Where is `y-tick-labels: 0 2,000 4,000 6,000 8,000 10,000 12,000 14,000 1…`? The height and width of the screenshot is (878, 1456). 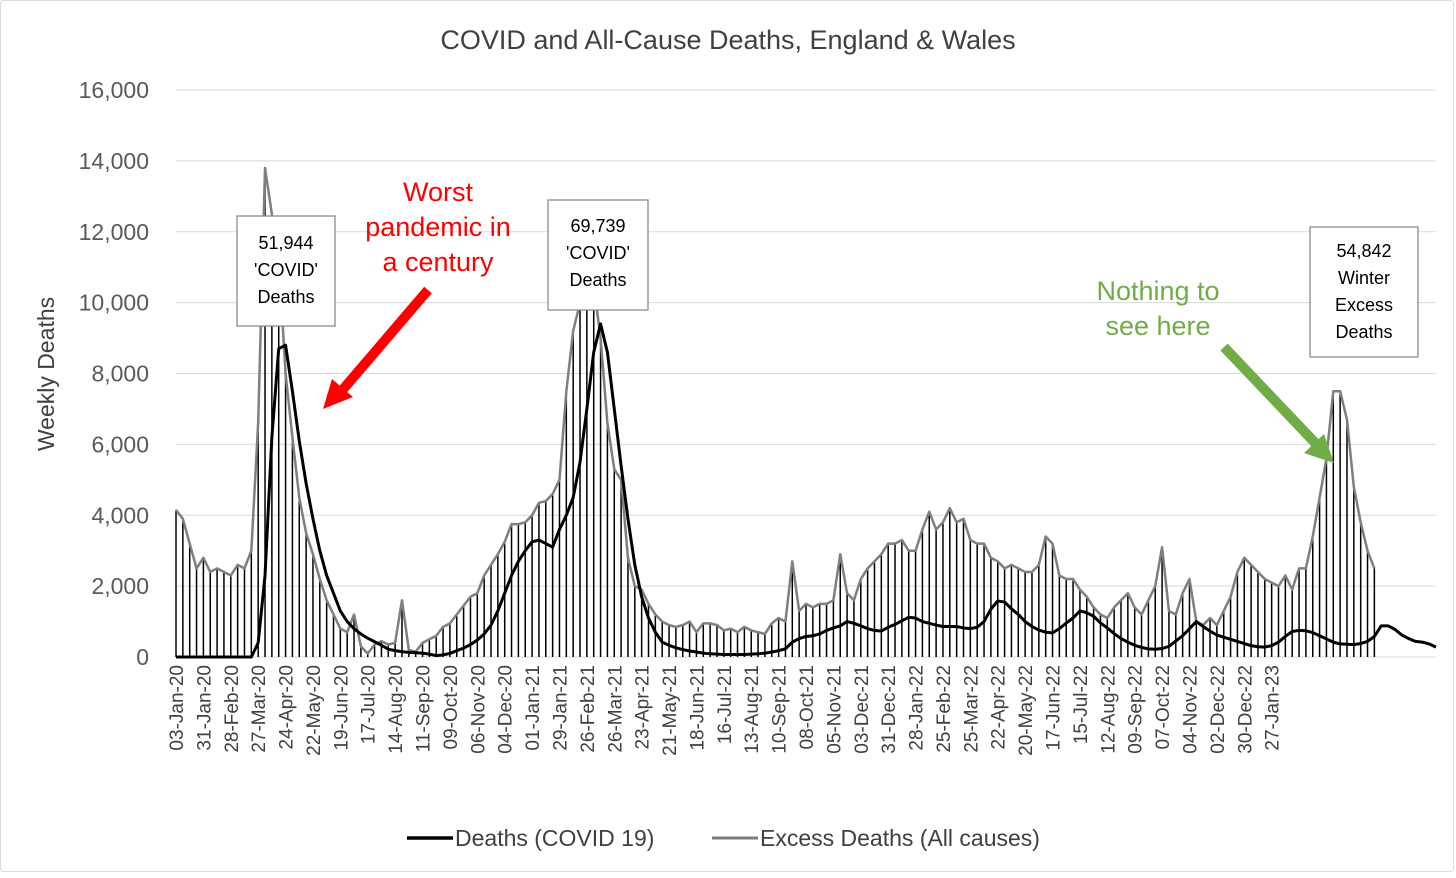 y-tick-labels: 0 2,000 4,000 6,000 8,000 10,000 12,000 14,000 1… is located at coordinates (114, 373).